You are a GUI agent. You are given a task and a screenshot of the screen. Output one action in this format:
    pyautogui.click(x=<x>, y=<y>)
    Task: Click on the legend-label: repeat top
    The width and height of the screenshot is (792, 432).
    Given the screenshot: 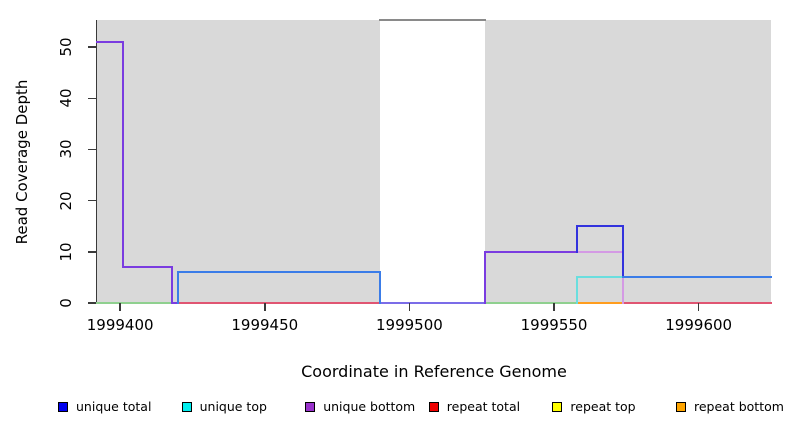 What is the action you would take?
    pyautogui.click(x=603, y=406)
    